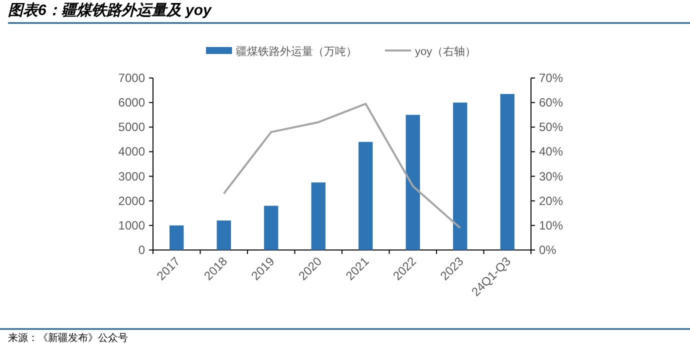  Describe the element at coordinates (132, 176) in the screenshot. I see `y-tick-label: 3000` at that location.